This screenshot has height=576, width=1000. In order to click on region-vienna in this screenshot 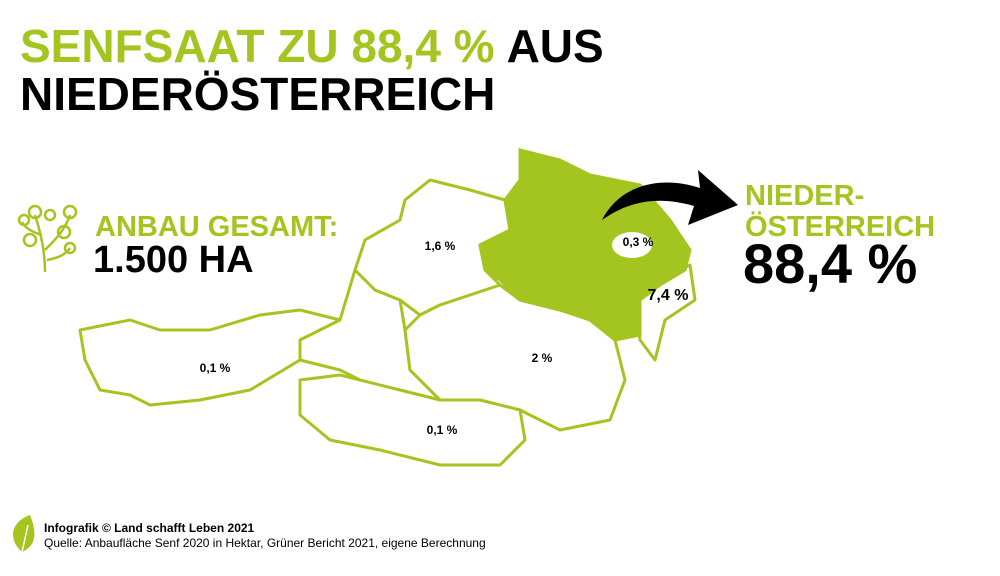, I will do `click(632, 245)`.